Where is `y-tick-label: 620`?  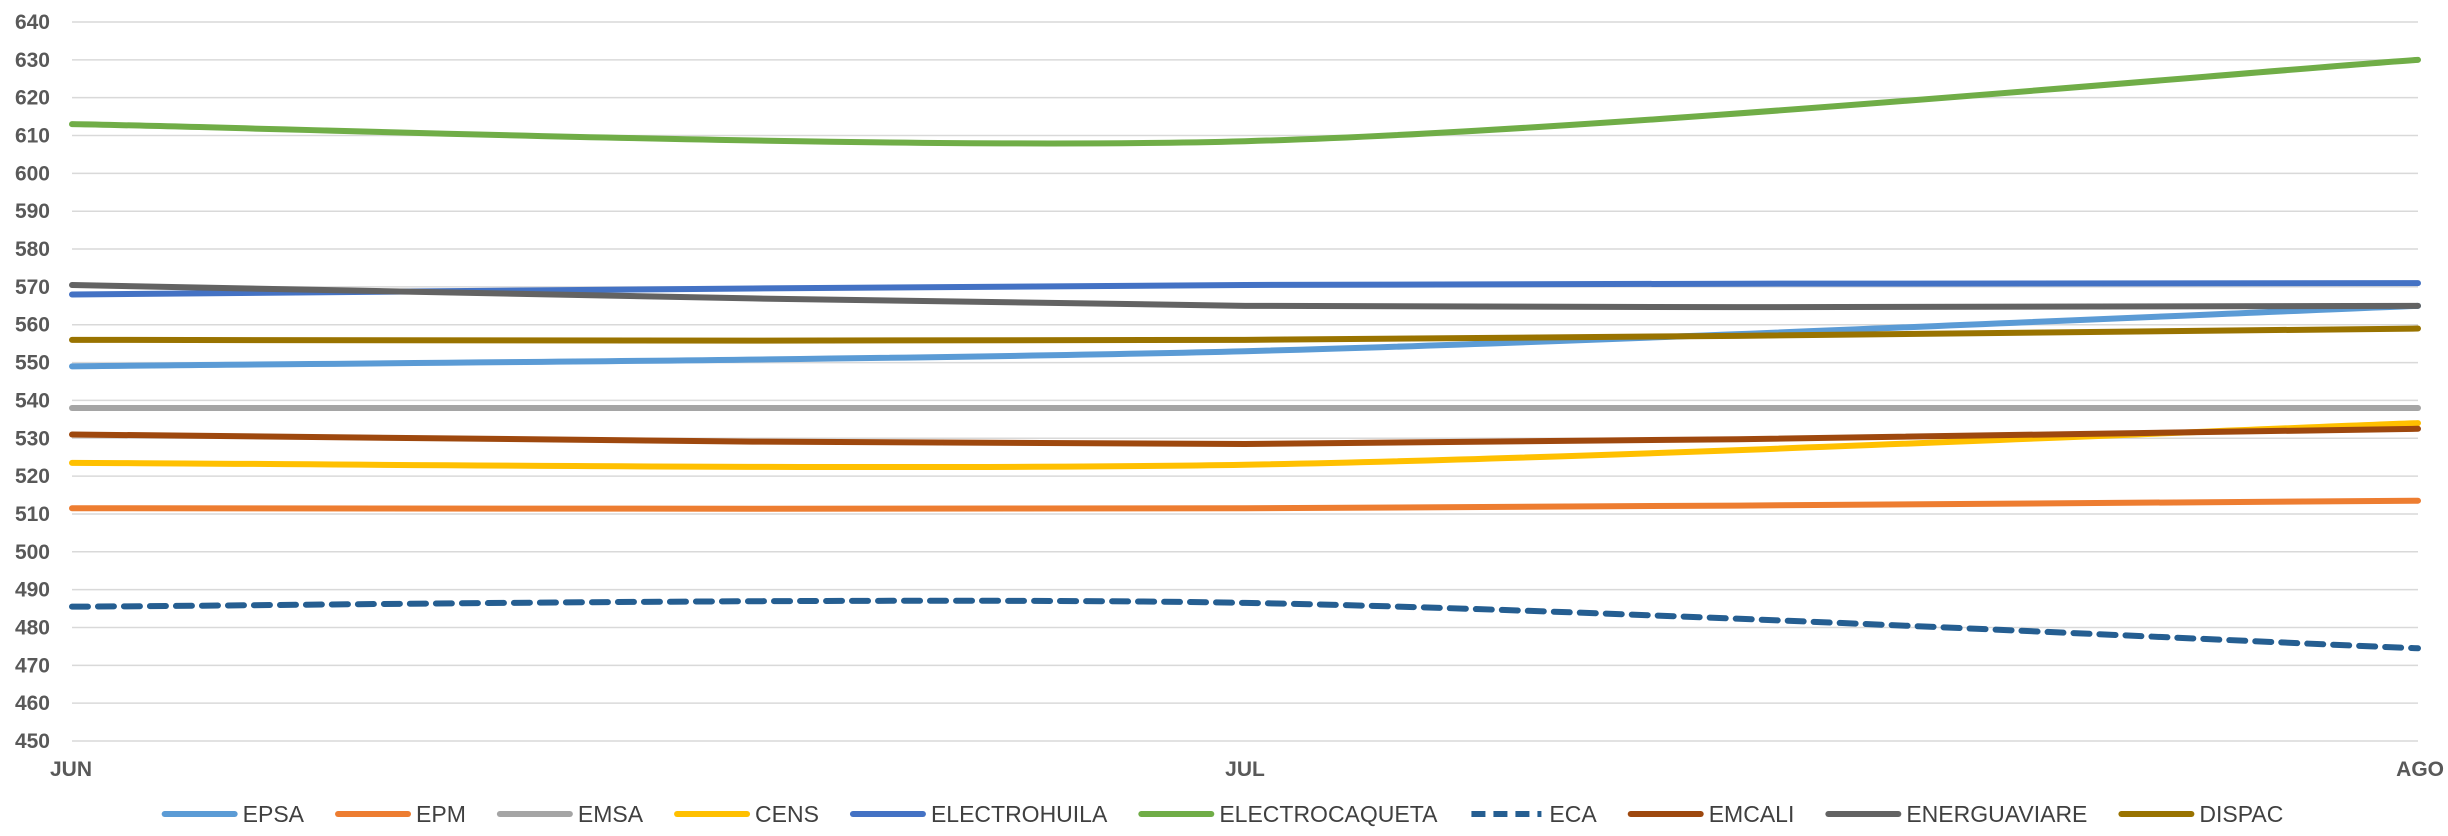 y-tick-label: 620 is located at coordinates (32, 98).